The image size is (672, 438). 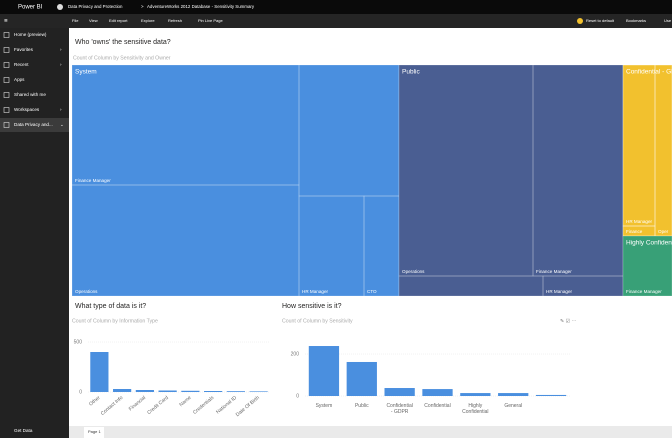 I want to click on focus-icon: ✎ ☑ ⋯, so click(x=568, y=321).